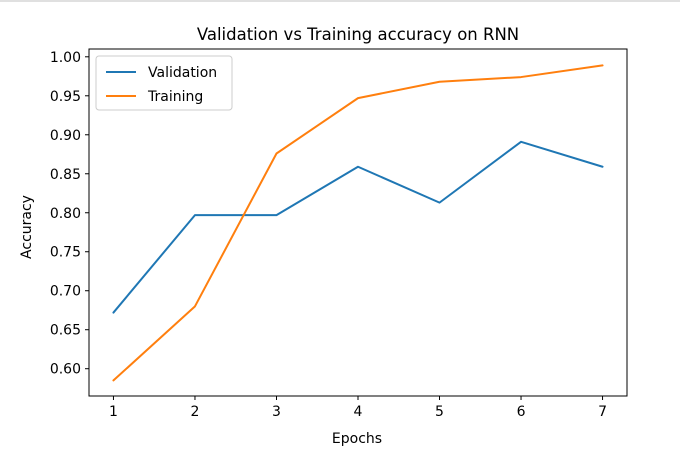 This screenshot has width=680, height=456. Describe the element at coordinates (65, 253) in the screenshot. I see `y-tick-label: 0.75` at that location.